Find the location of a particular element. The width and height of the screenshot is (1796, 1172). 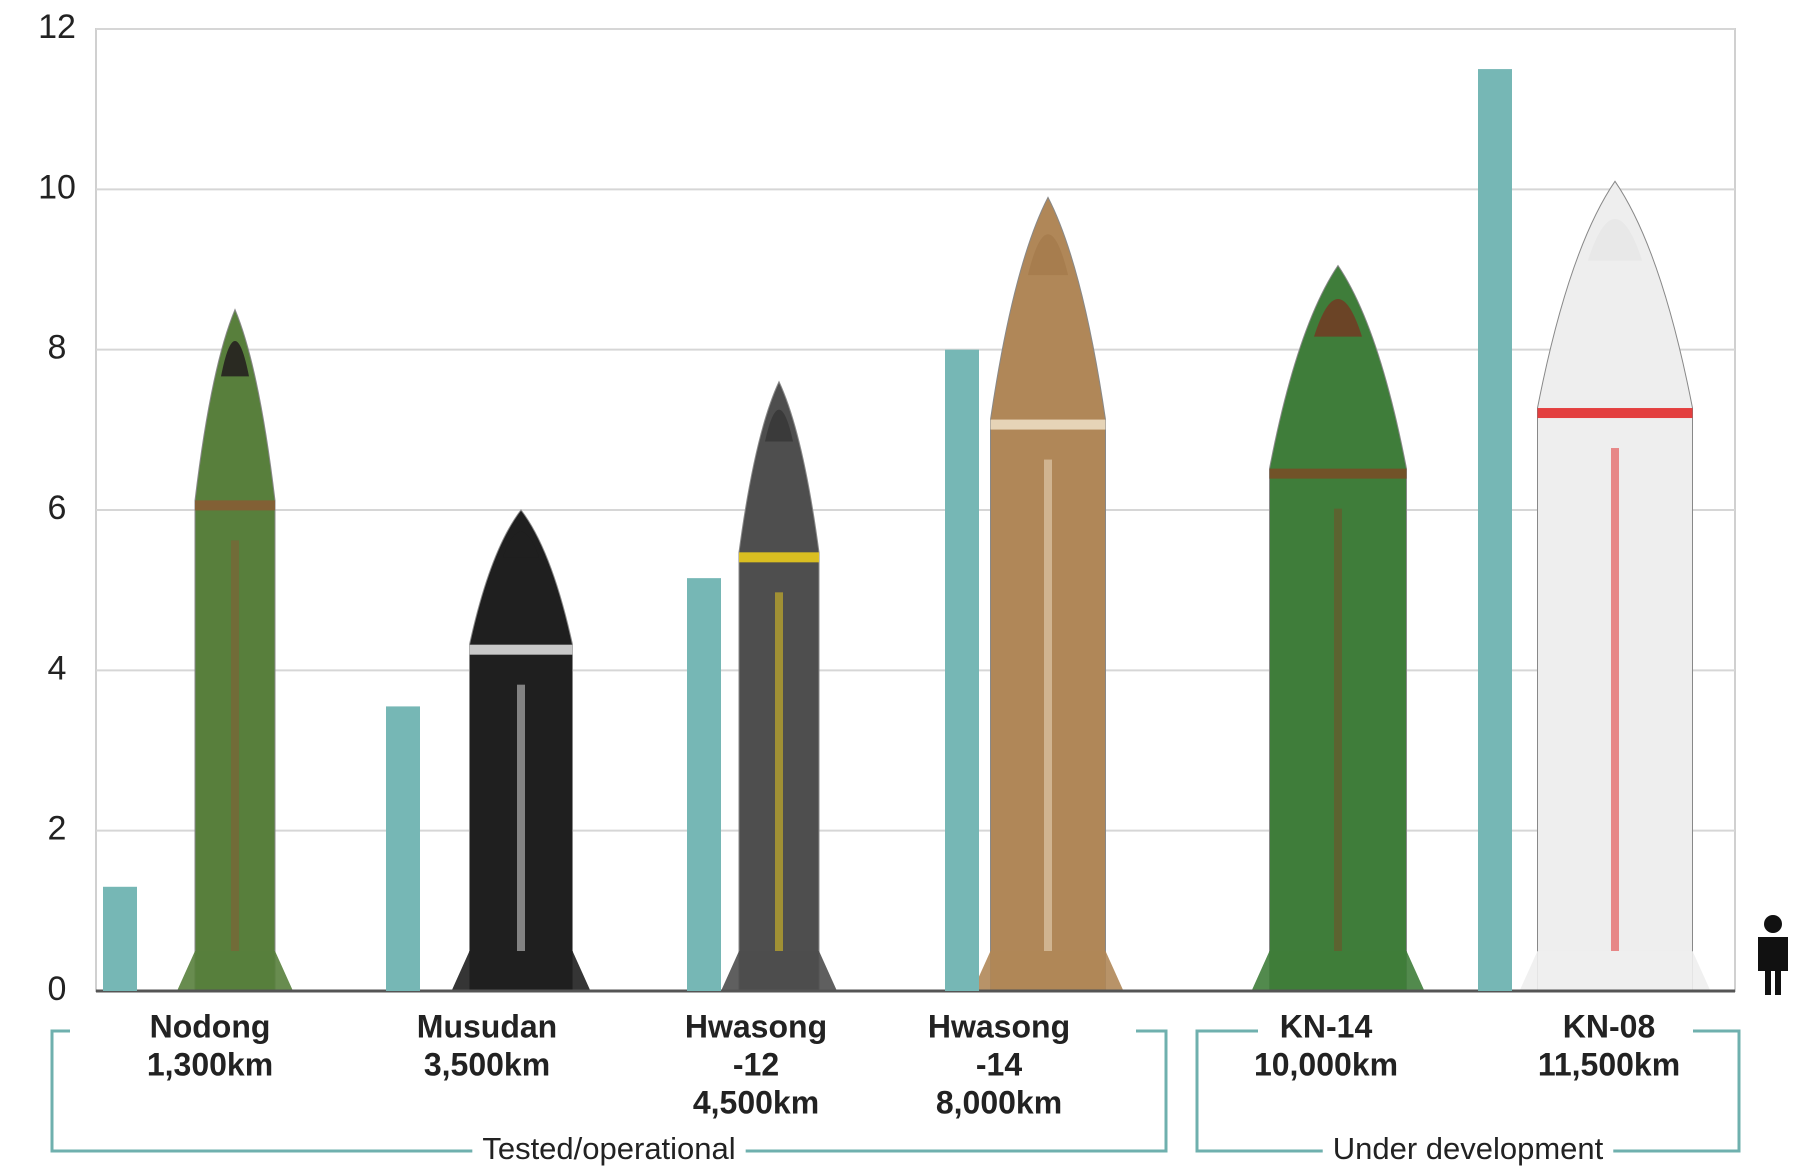

y-tick-label: 10 is located at coordinates (57, 187).